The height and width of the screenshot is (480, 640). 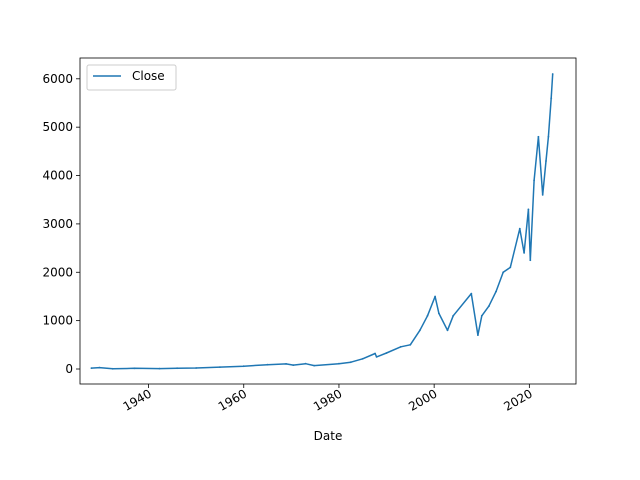 I want to click on y-axis-ticks: 0 1000 2000 3000 4000 5000 6000, so click(x=61, y=224).